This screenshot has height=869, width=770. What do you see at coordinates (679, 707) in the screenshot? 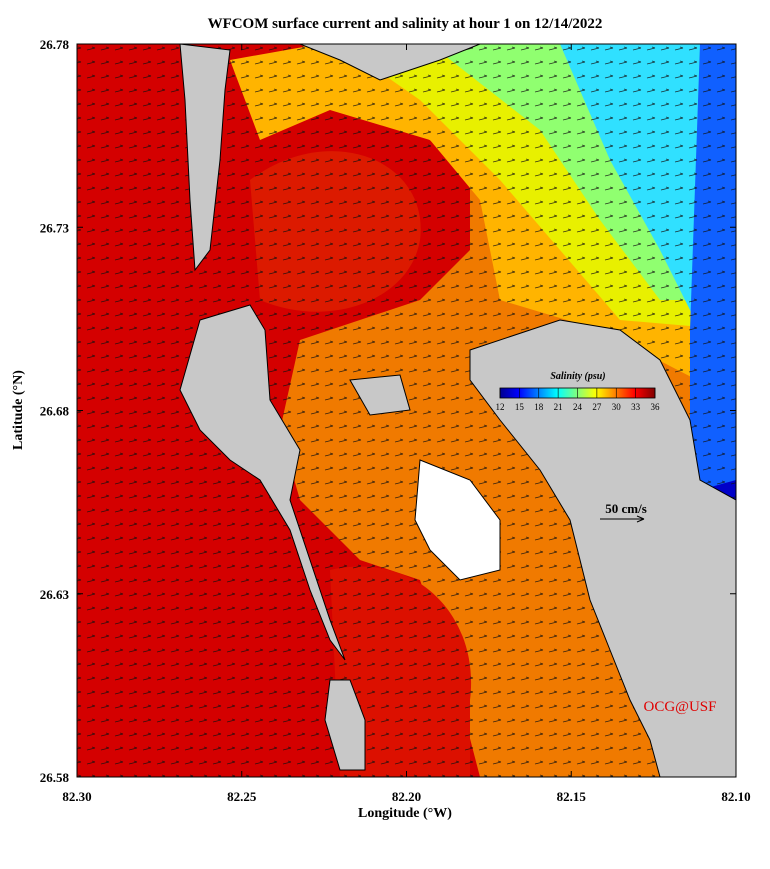
I see `credit: OCG@USF` at bounding box center [679, 707].